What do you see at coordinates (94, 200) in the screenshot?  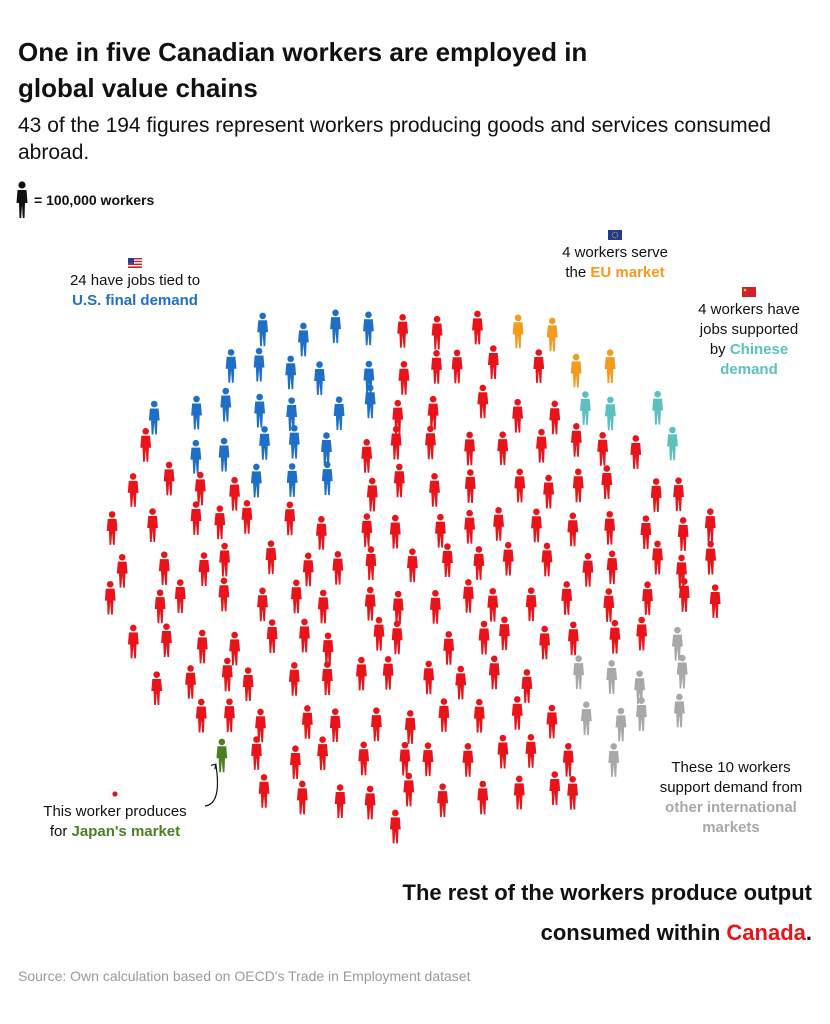 I see `legend-label: = 100,000 workers` at bounding box center [94, 200].